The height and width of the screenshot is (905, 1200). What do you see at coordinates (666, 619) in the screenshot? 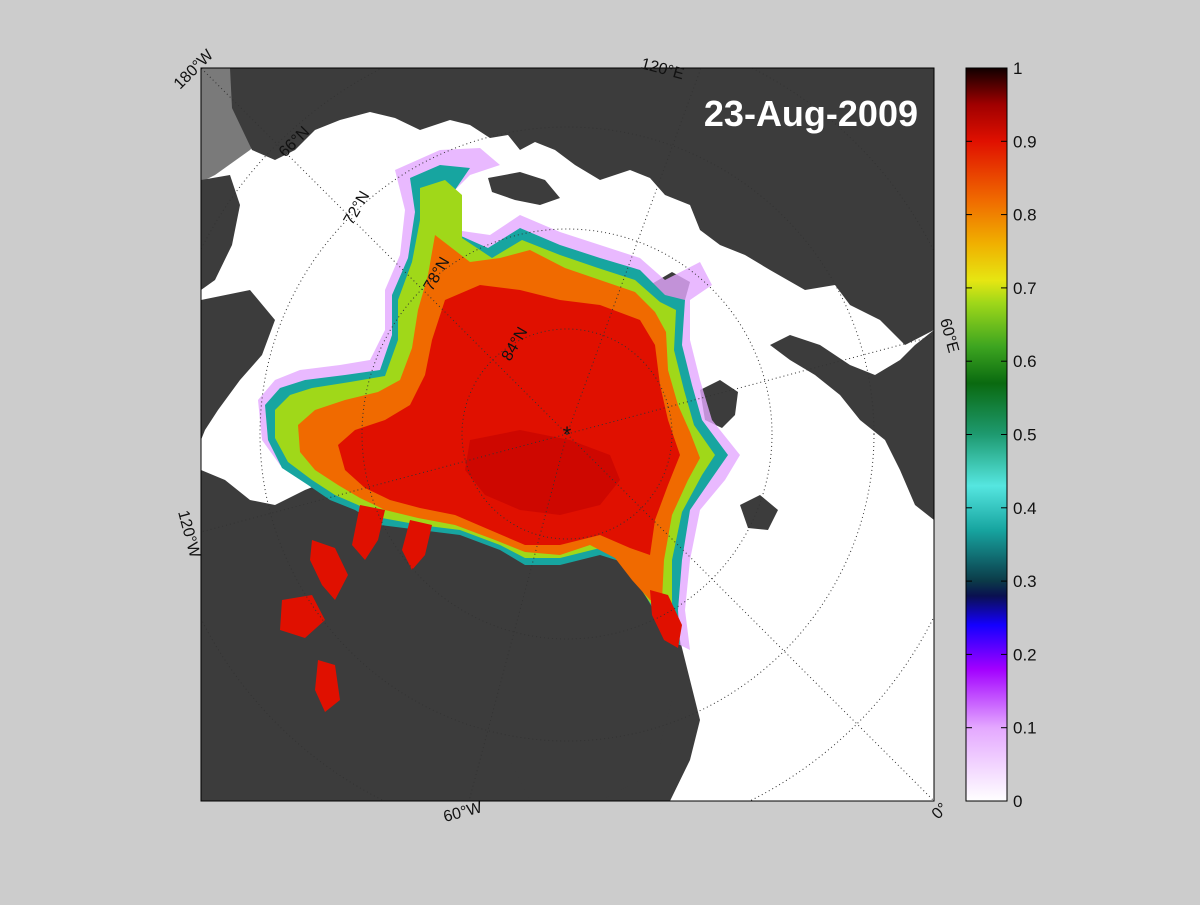
I see `ice-east-greenland` at bounding box center [666, 619].